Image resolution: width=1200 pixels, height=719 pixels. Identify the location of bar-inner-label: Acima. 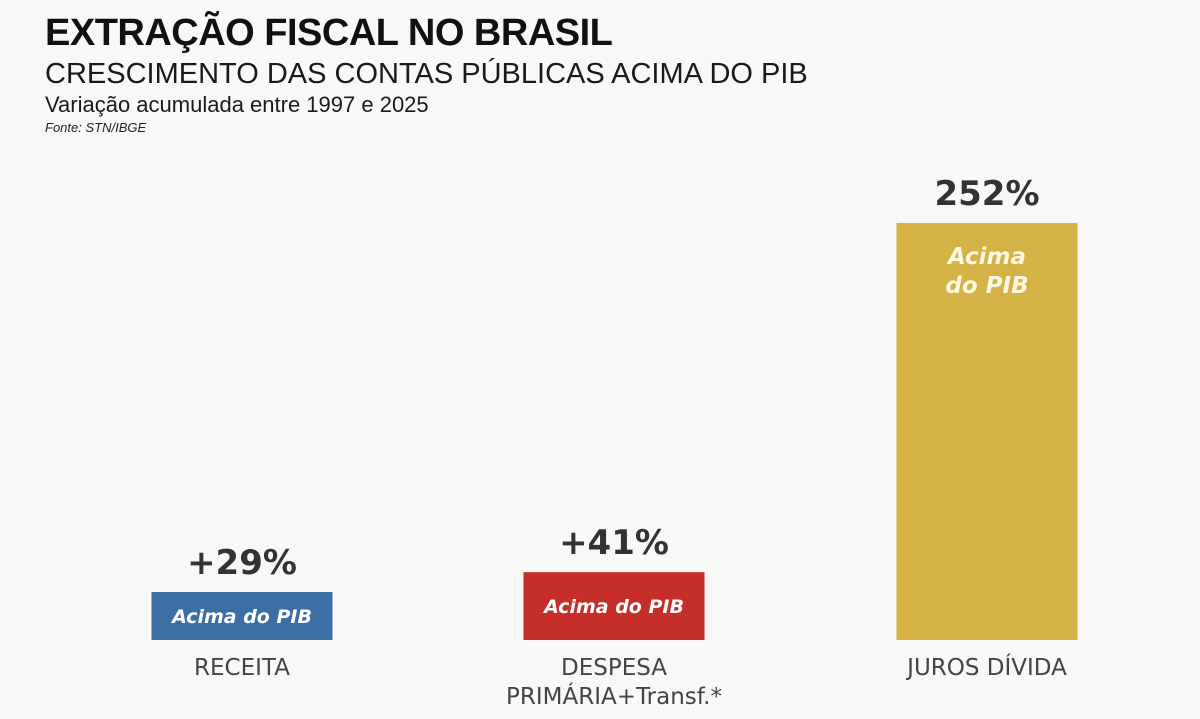
(986, 257).